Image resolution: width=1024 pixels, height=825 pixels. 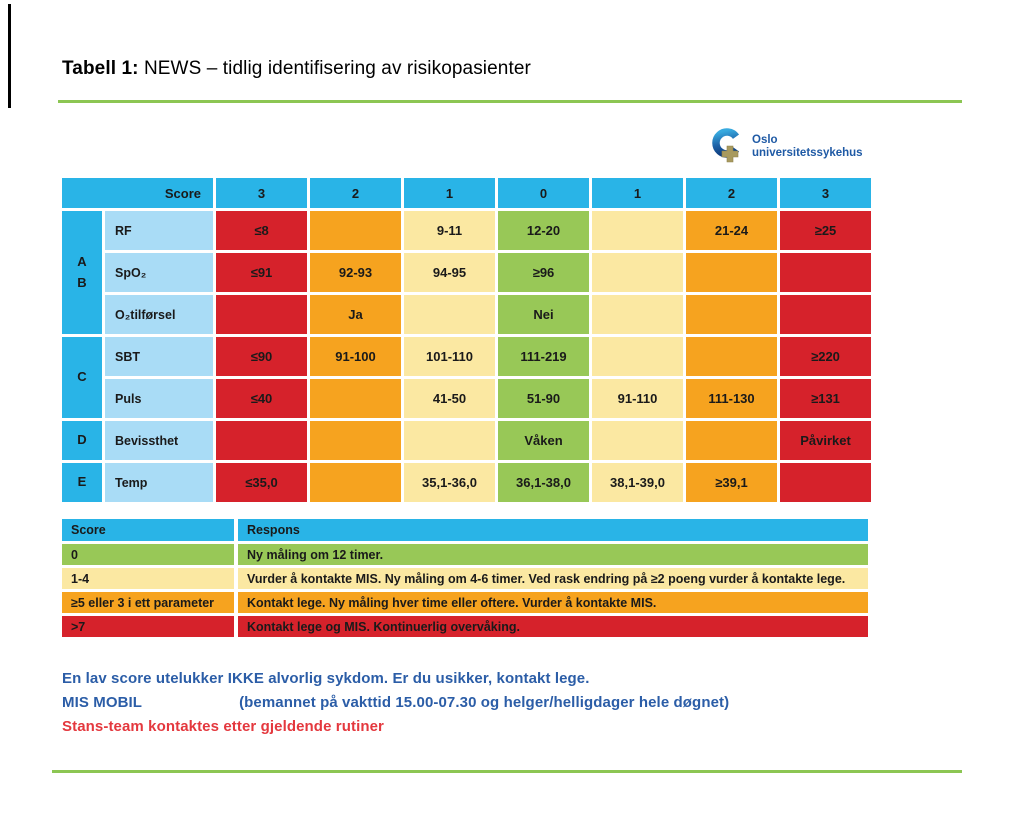 I want to click on news-table-row: O₂tilførsel Ja Nei, so click(x=466, y=314).